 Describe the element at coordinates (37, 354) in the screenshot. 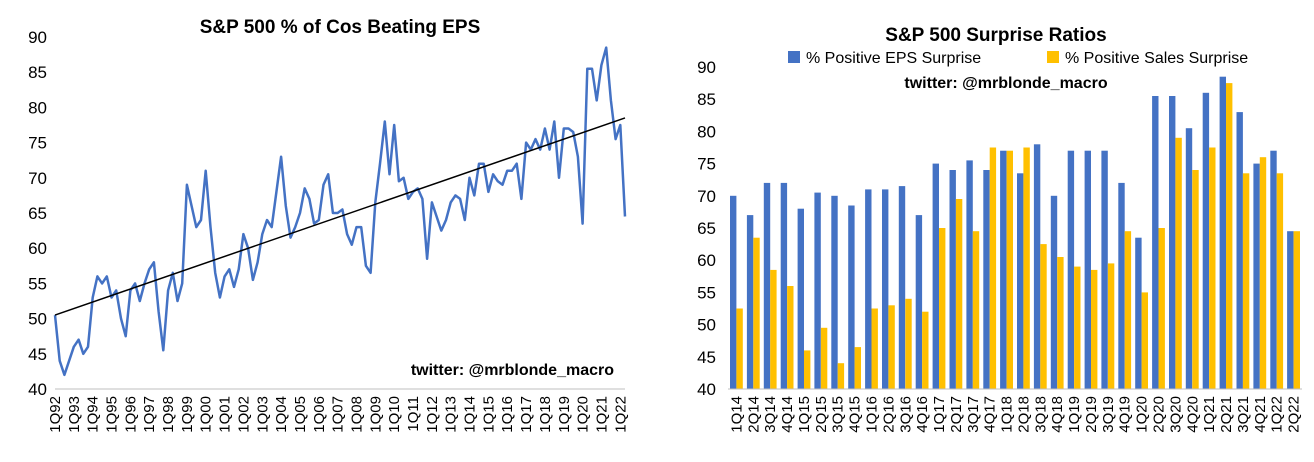

I see `y-tick-label: 45` at that location.